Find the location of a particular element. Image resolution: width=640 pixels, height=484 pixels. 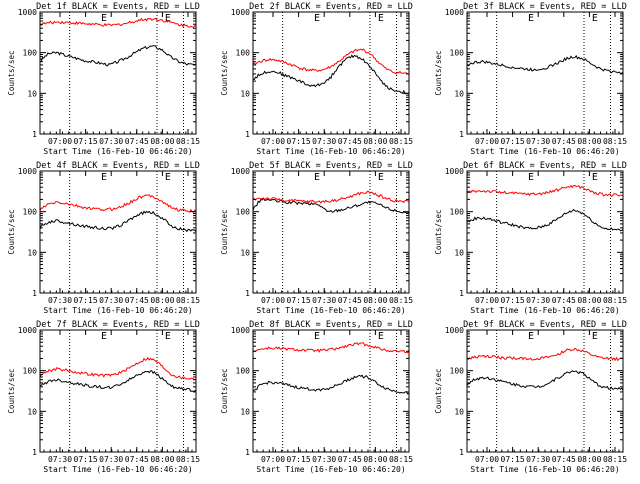

chart-title: Det 4f BLACK = Events, RED = LLD is located at coordinates (118, 166).